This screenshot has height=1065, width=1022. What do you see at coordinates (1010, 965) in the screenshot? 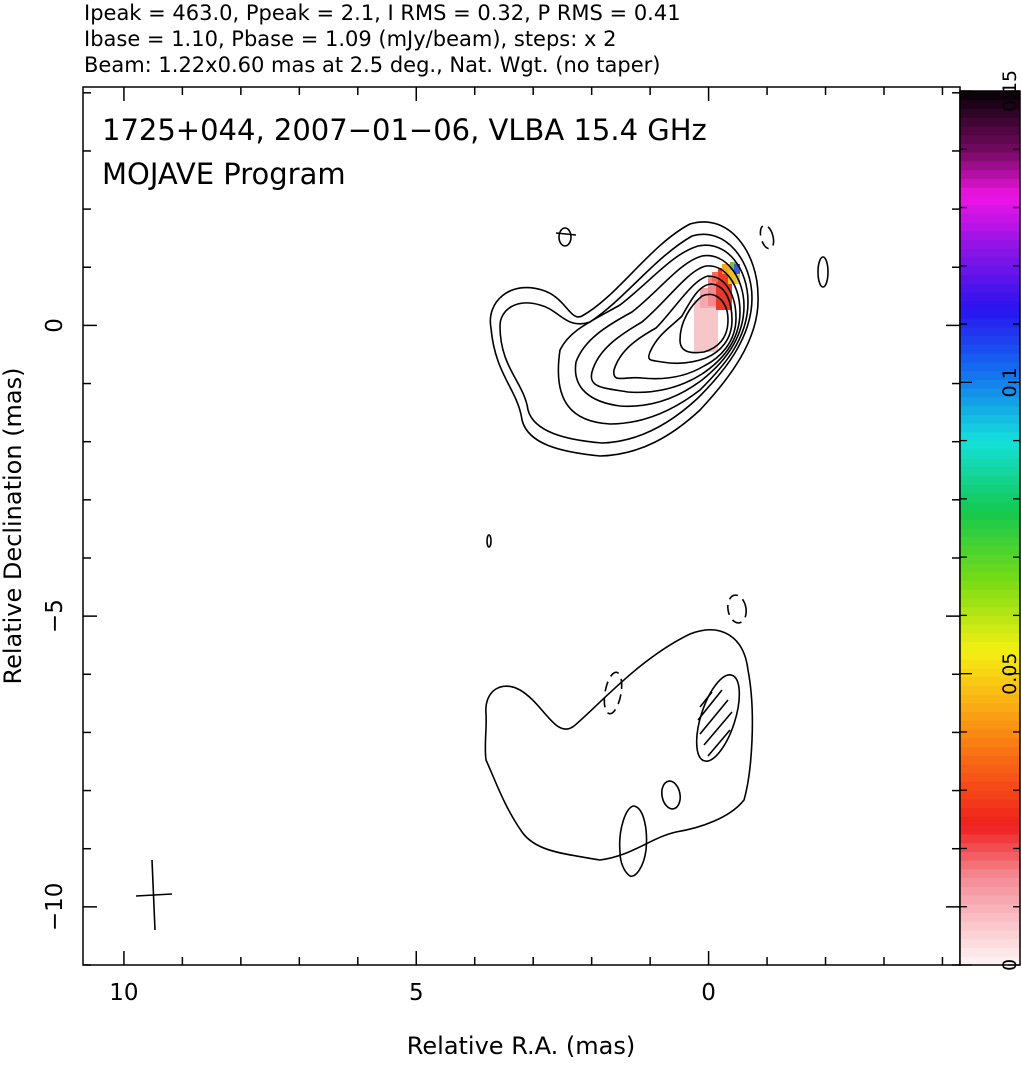
I see `colorbar-tick-label: 0` at bounding box center [1010, 965].